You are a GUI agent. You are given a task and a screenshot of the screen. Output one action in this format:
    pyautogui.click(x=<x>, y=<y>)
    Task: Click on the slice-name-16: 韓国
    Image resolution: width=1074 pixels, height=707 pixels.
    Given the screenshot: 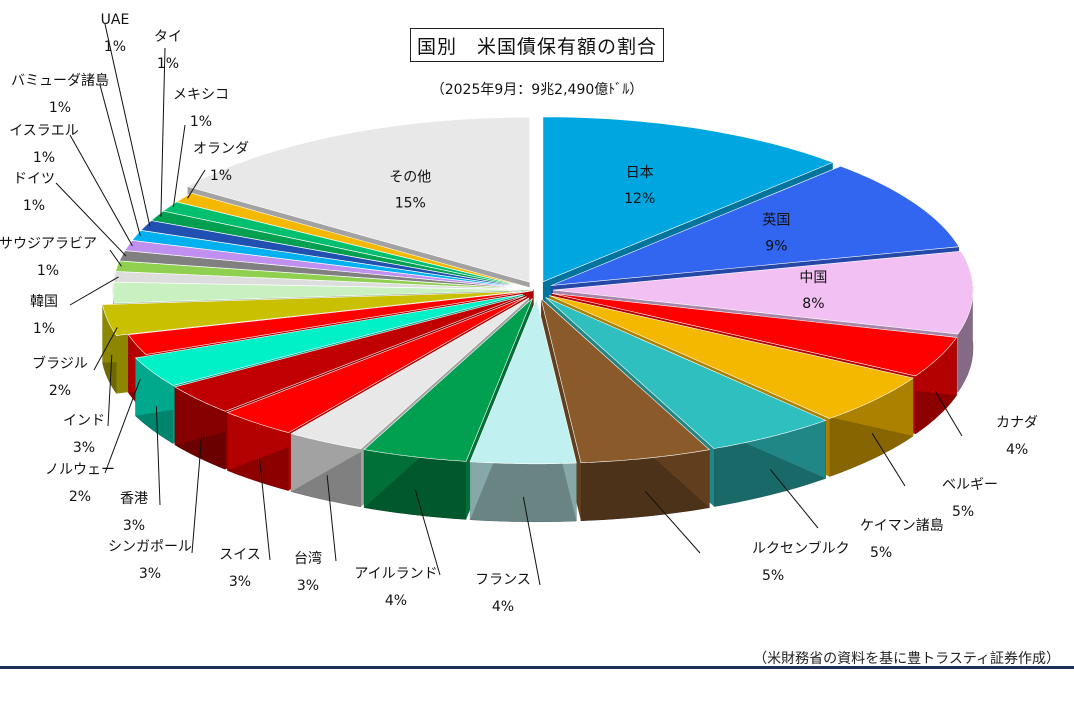 What is the action you would take?
    pyautogui.click(x=44, y=302)
    